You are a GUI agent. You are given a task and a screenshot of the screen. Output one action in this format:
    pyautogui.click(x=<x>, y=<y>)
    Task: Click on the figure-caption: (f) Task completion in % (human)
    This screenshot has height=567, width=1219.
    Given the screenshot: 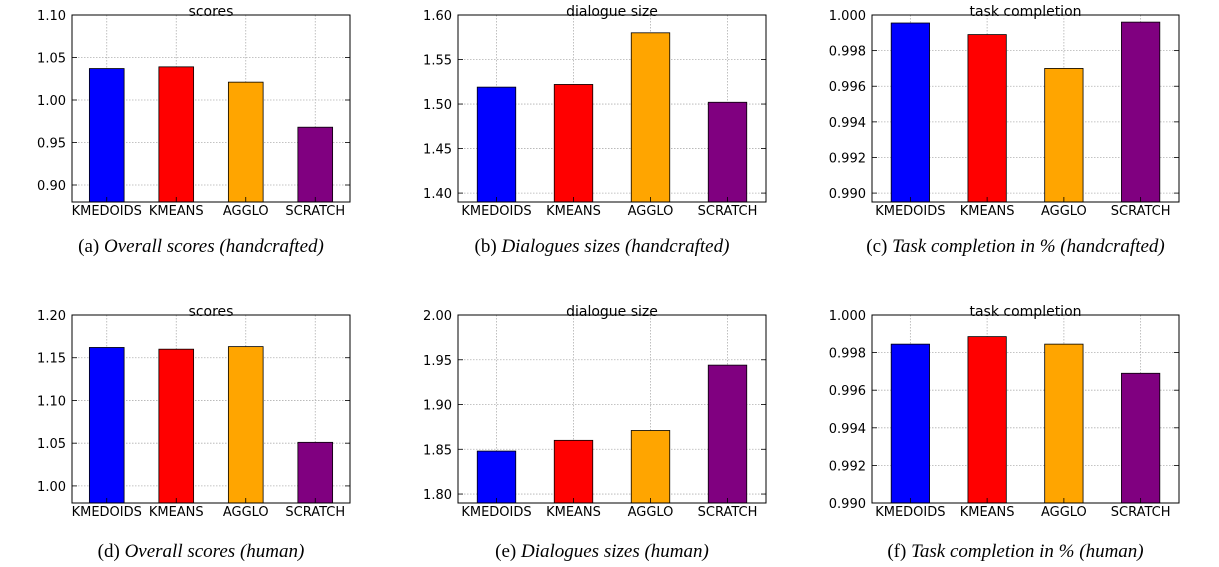 What is the action you would take?
    pyautogui.click(x=1015, y=551)
    